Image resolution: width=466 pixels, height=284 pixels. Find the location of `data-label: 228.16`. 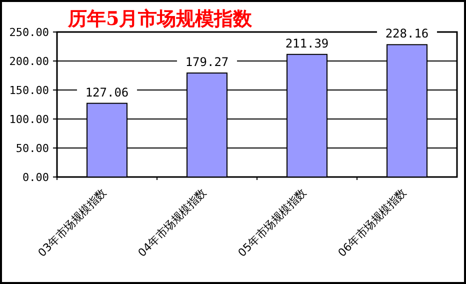

data-label: 228.16 is located at coordinates (407, 33).